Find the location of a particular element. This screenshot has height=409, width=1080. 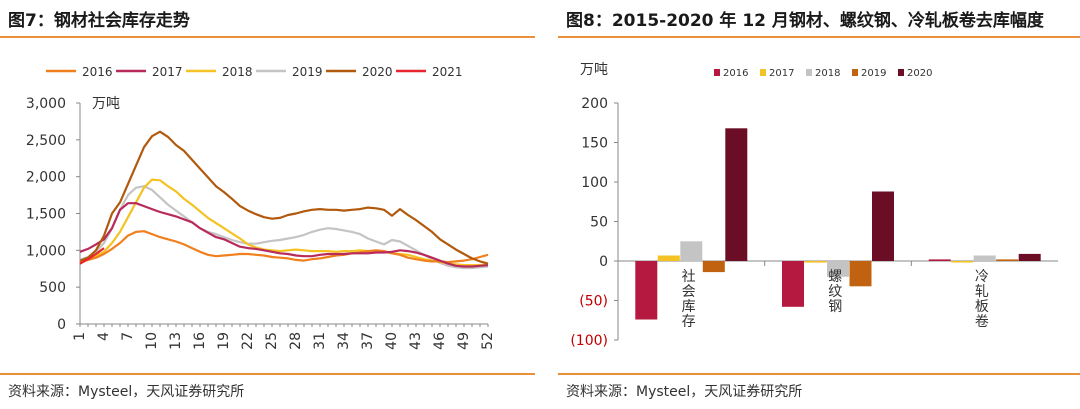

x-tick-label: 31 is located at coordinates (320, 341).